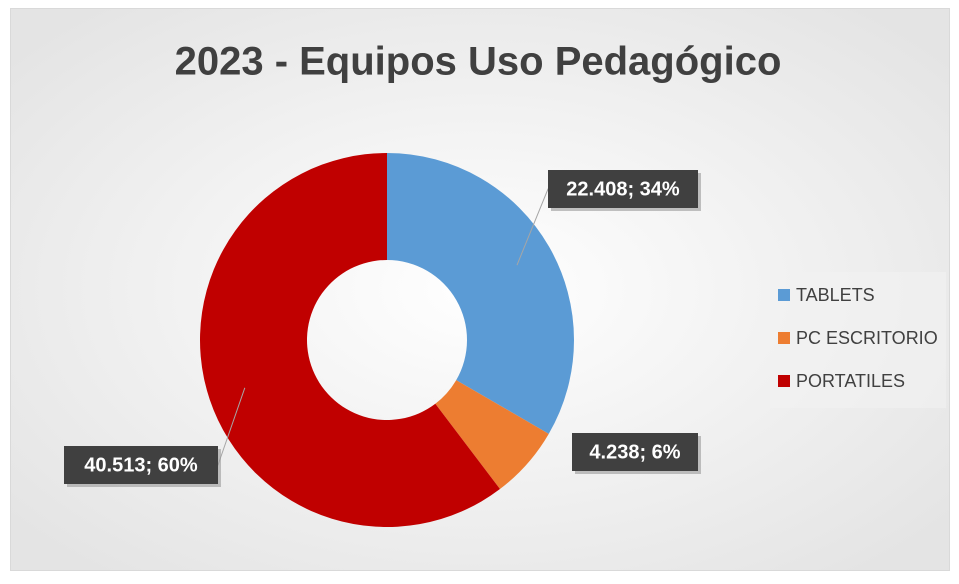 The height and width of the screenshot is (584, 959). I want to click on legend-box, so click(858, 340).